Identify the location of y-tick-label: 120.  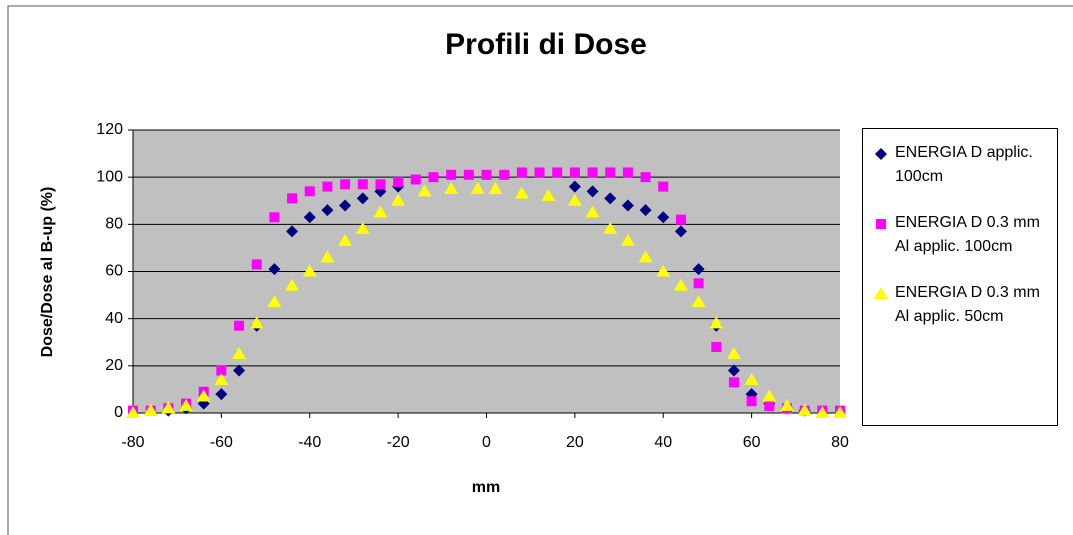
(109, 129).